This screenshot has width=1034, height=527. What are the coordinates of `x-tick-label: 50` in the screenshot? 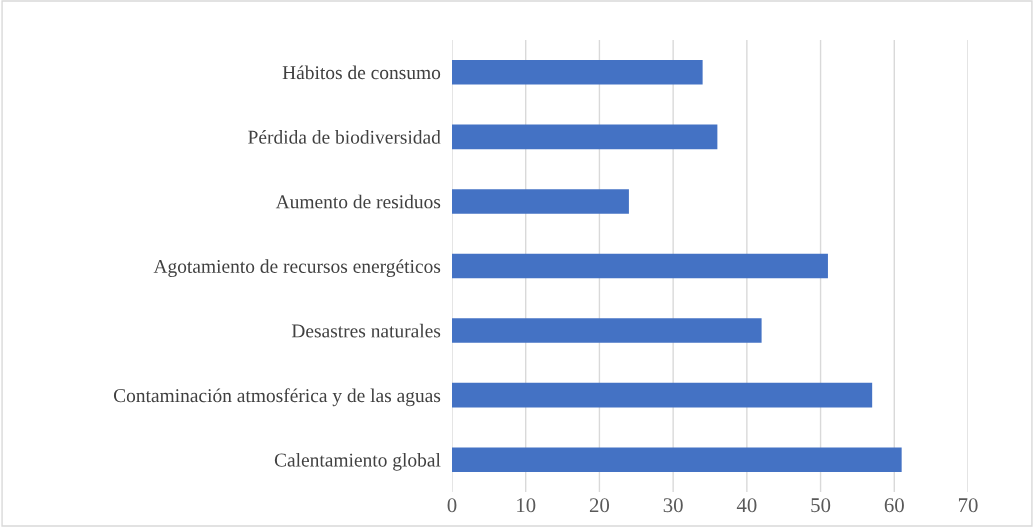 It's located at (821, 505).